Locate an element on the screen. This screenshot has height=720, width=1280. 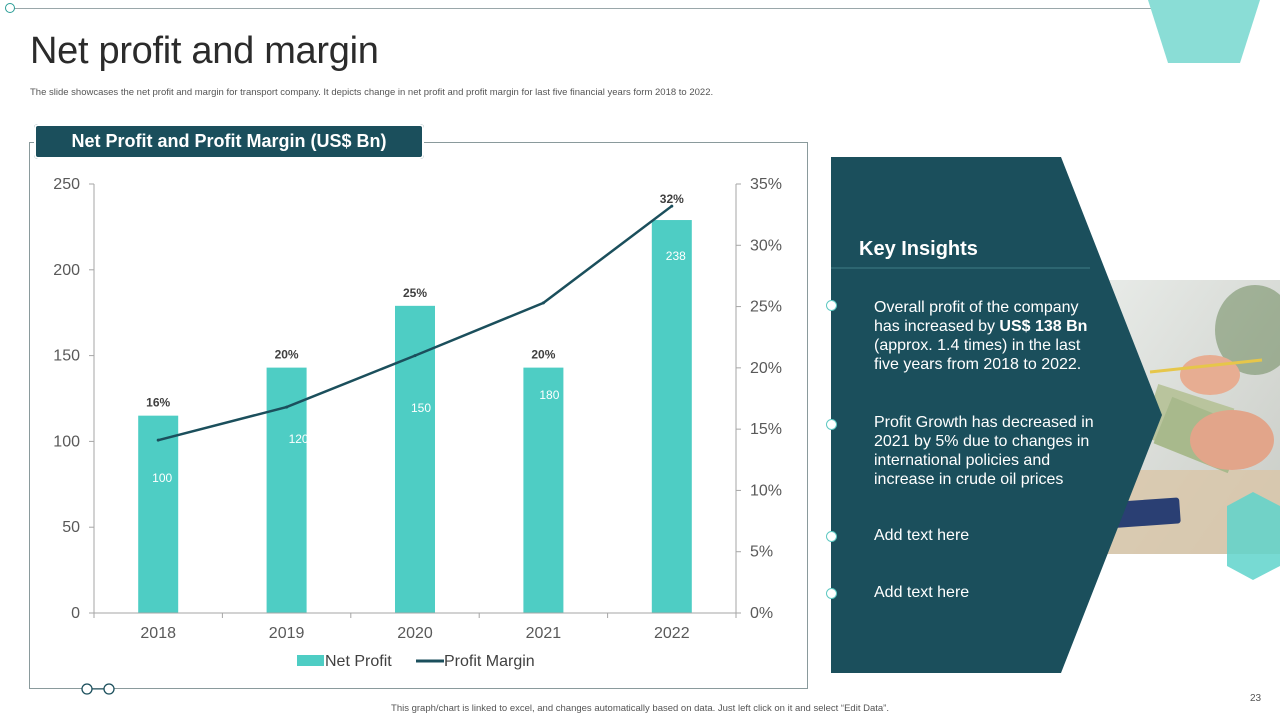
y-right-tick-label: 20% is located at coordinates (766, 368).